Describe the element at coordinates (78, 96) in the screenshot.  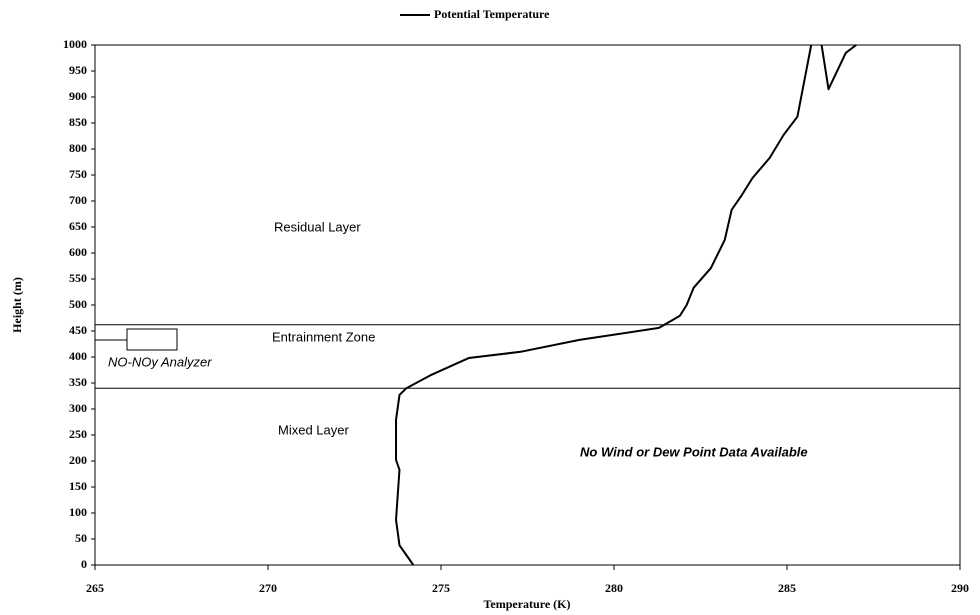
I see `y-tick-label: 900` at that location.